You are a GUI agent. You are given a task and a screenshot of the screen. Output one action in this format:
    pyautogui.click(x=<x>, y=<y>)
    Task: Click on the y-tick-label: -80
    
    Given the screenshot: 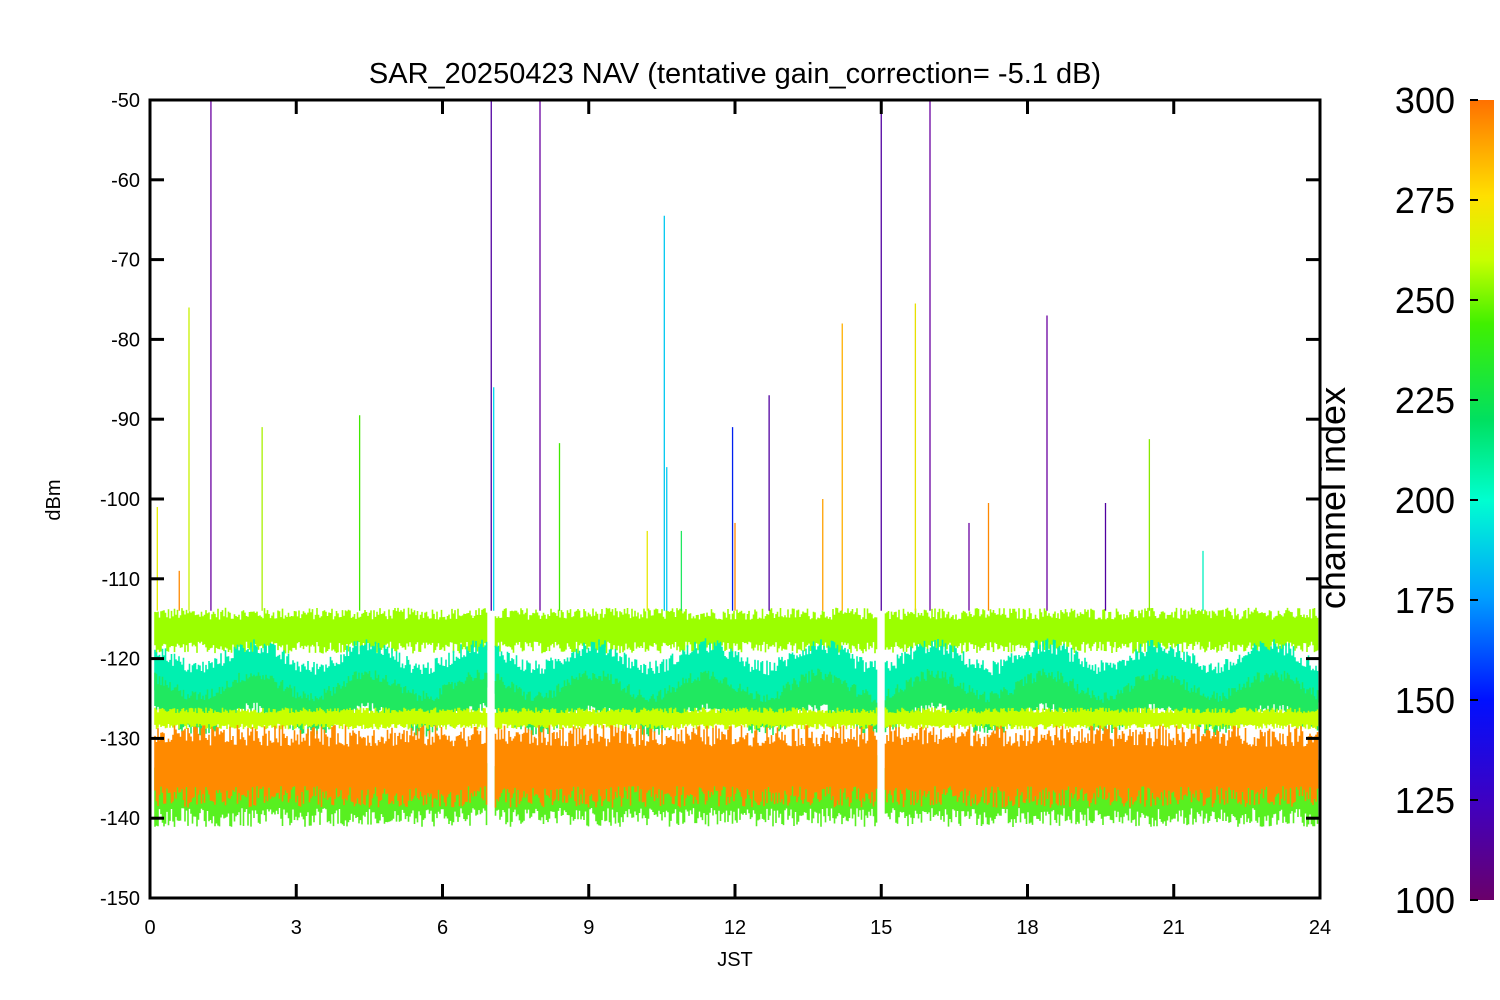 What is the action you would take?
    pyautogui.click(x=125, y=340)
    